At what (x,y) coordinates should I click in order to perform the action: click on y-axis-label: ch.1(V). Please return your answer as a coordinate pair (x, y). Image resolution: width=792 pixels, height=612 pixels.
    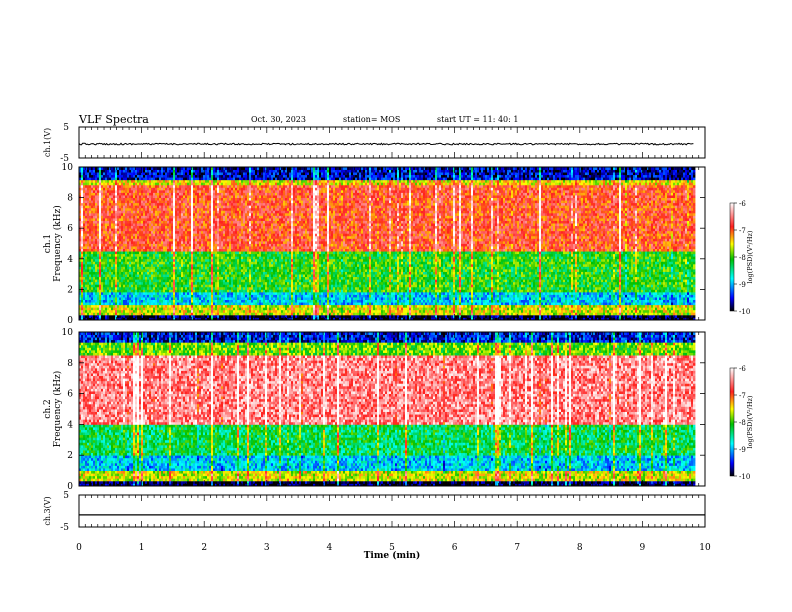
    Looking at the image, I should click on (47, 142).